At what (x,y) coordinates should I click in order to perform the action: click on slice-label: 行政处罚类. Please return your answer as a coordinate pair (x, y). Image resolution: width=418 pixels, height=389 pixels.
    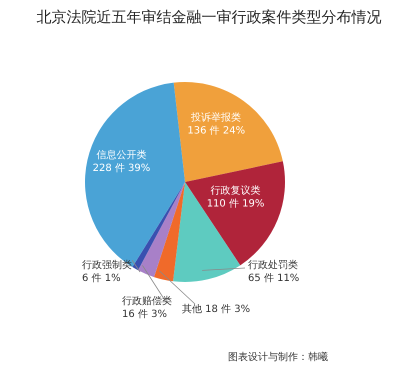
    Looking at the image, I should click on (273, 265).